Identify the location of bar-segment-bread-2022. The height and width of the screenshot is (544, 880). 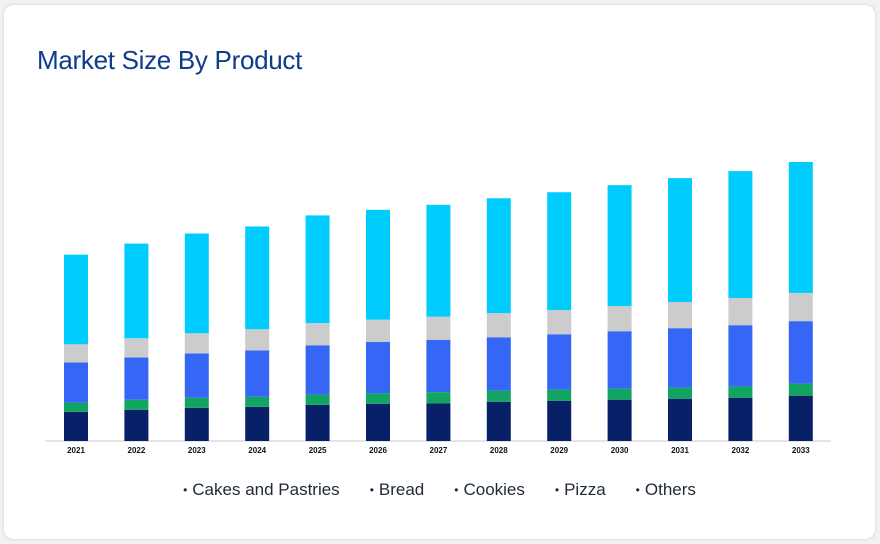
(136, 378).